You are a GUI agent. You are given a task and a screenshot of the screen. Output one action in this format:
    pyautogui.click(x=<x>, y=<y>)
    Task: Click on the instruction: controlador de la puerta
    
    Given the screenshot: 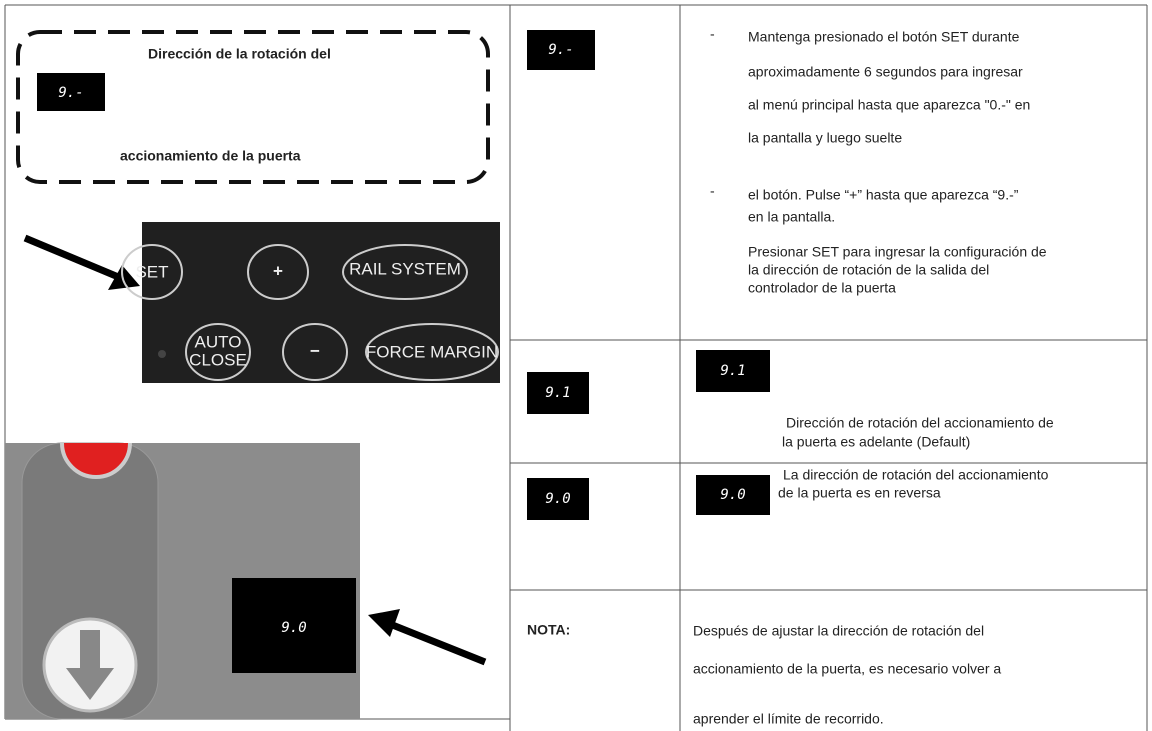 What is the action you would take?
    pyautogui.click(x=822, y=288)
    